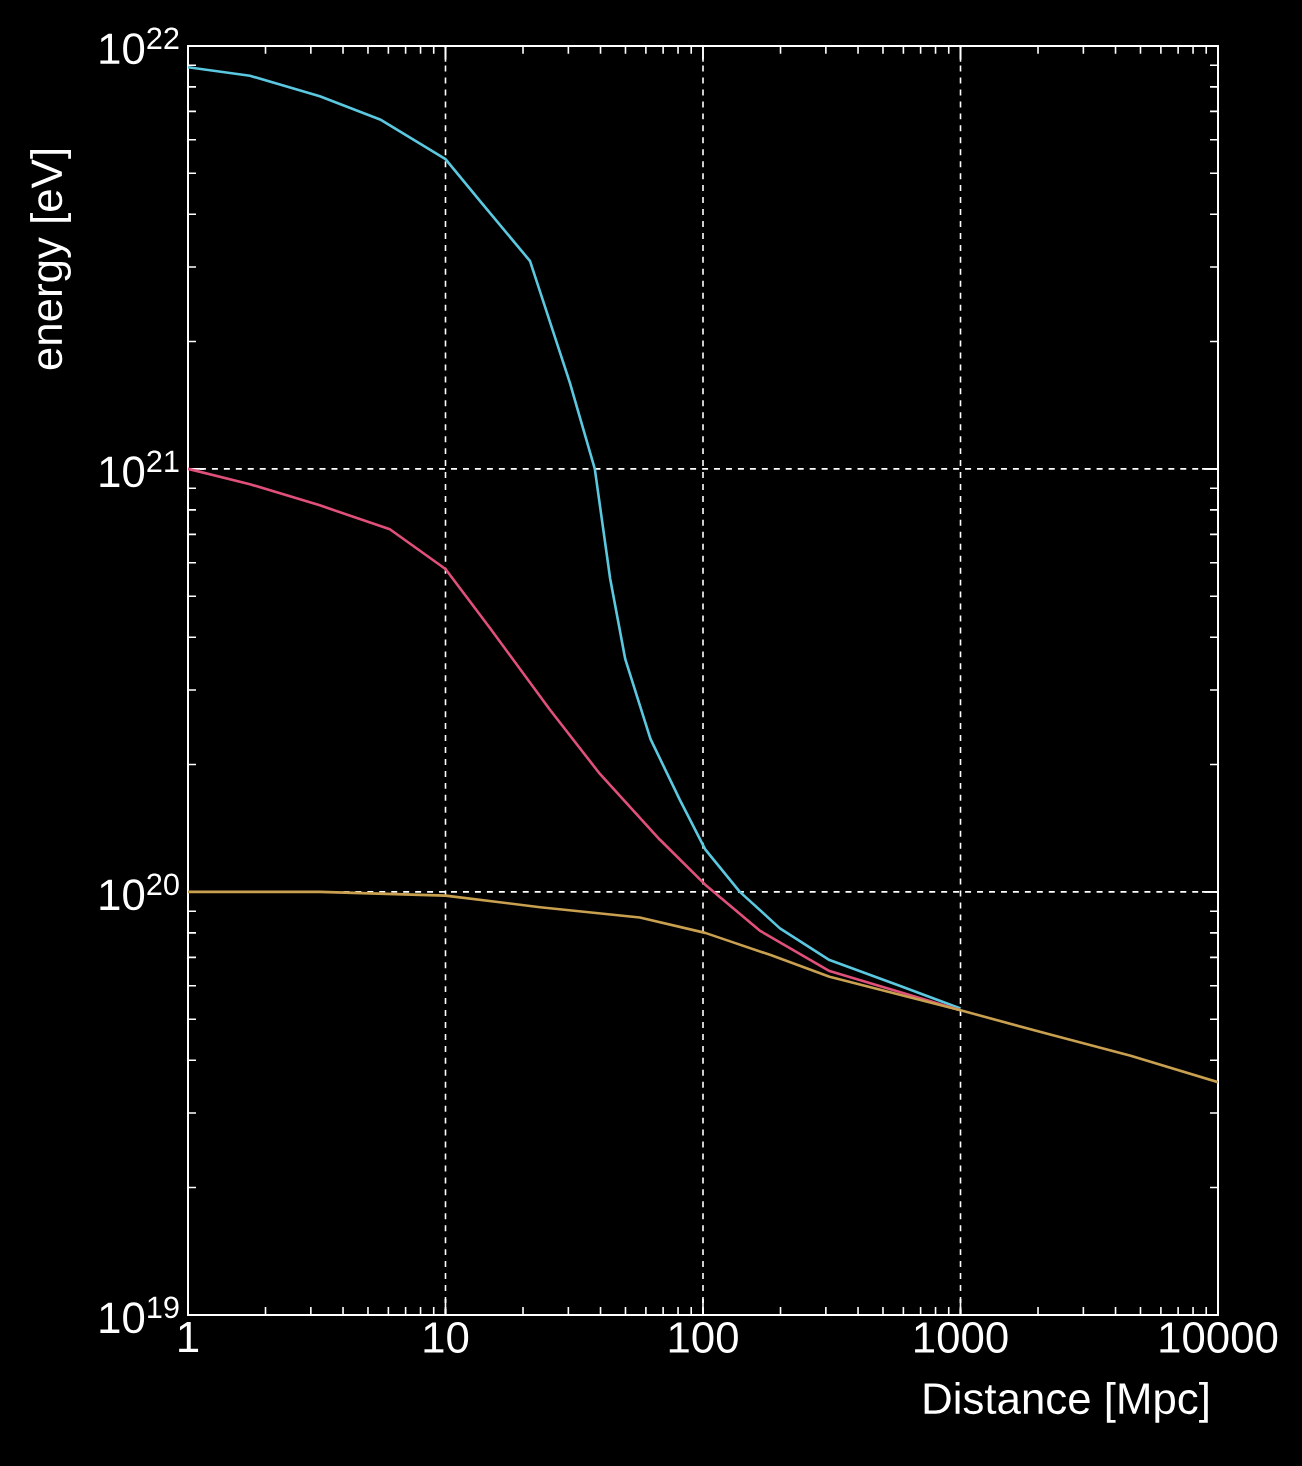  What do you see at coordinates (139, 1315) in the screenshot?
I see `y-tick-label: 10$^{19}$` at bounding box center [139, 1315].